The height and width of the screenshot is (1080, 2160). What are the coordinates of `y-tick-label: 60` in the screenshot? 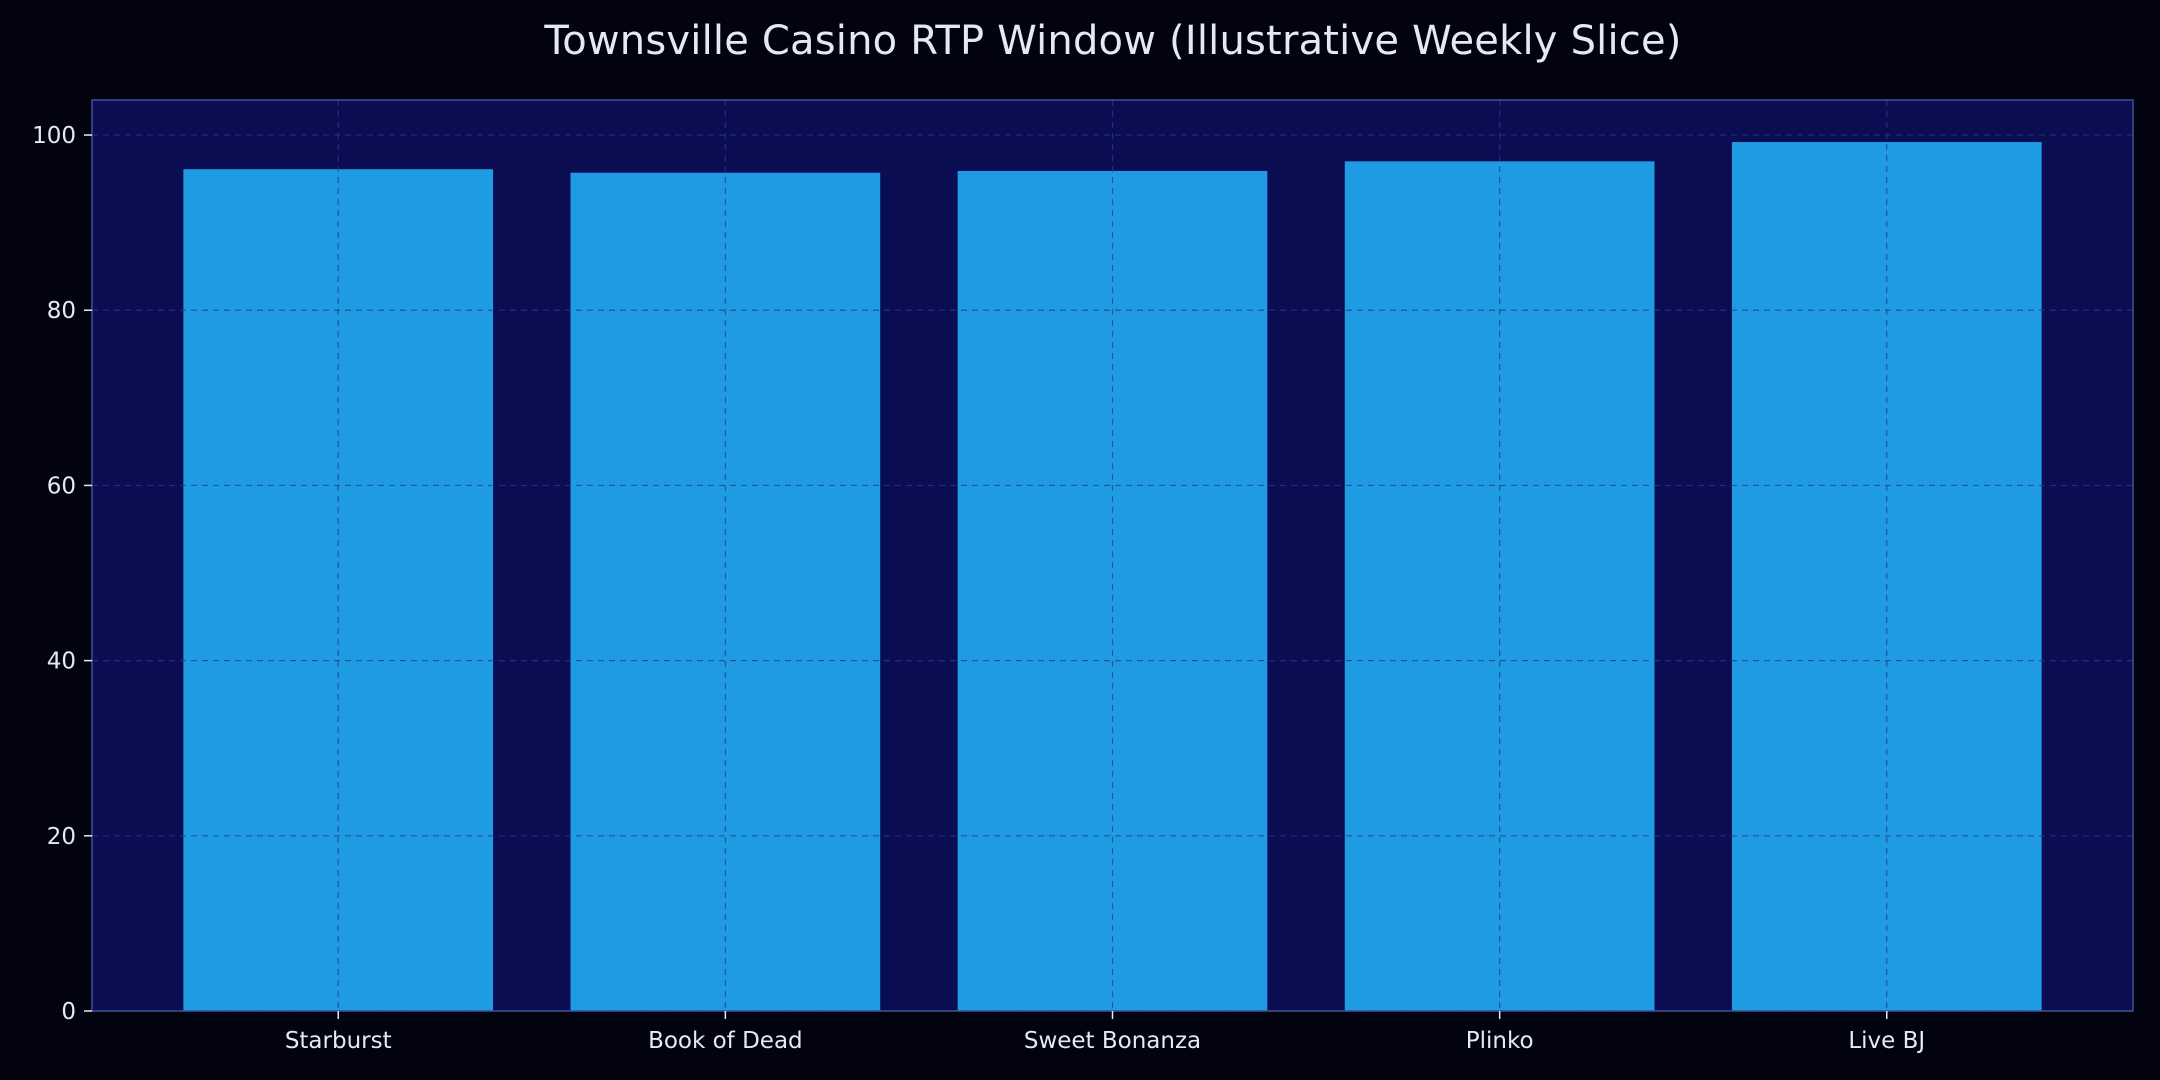 It's located at (61, 486).